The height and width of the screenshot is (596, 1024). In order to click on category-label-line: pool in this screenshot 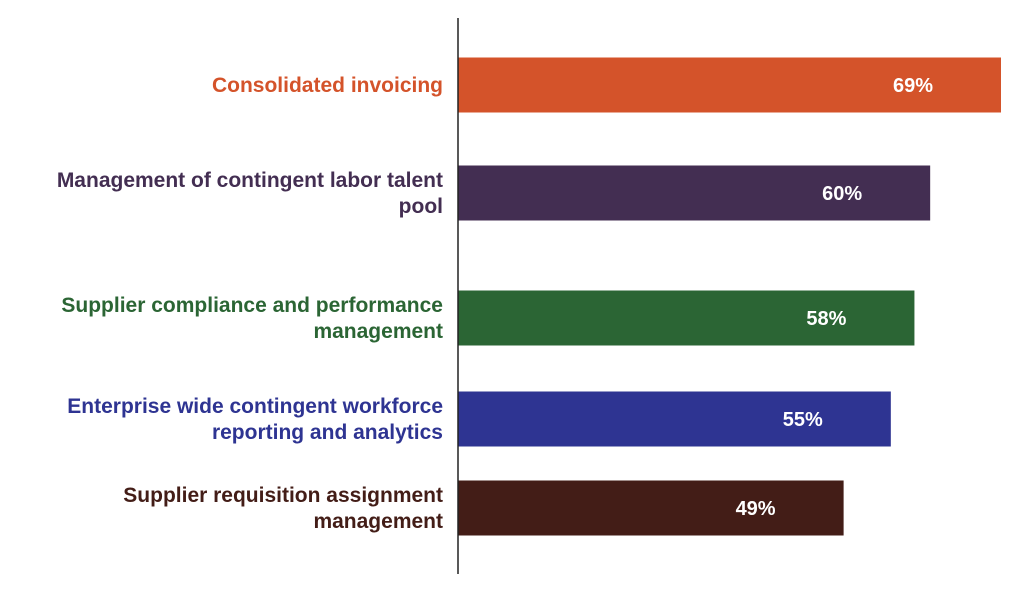, I will do `click(421, 206)`.